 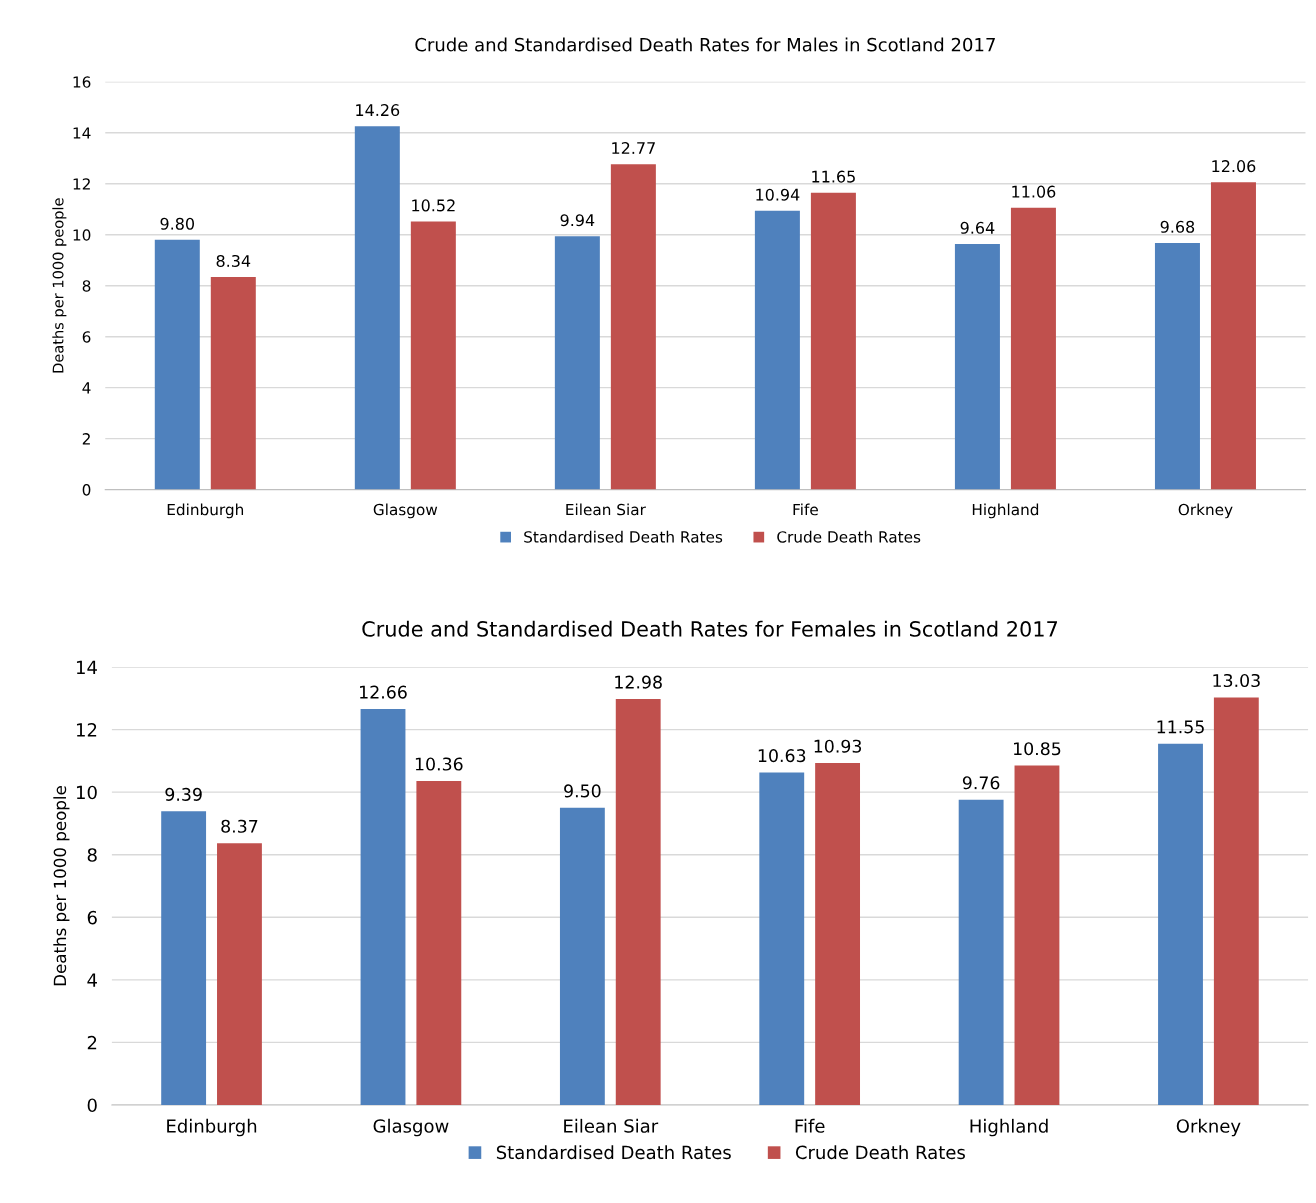 What do you see at coordinates (633, 148) in the screenshot?
I see `data-label: 12.77` at bounding box center [633, 148].